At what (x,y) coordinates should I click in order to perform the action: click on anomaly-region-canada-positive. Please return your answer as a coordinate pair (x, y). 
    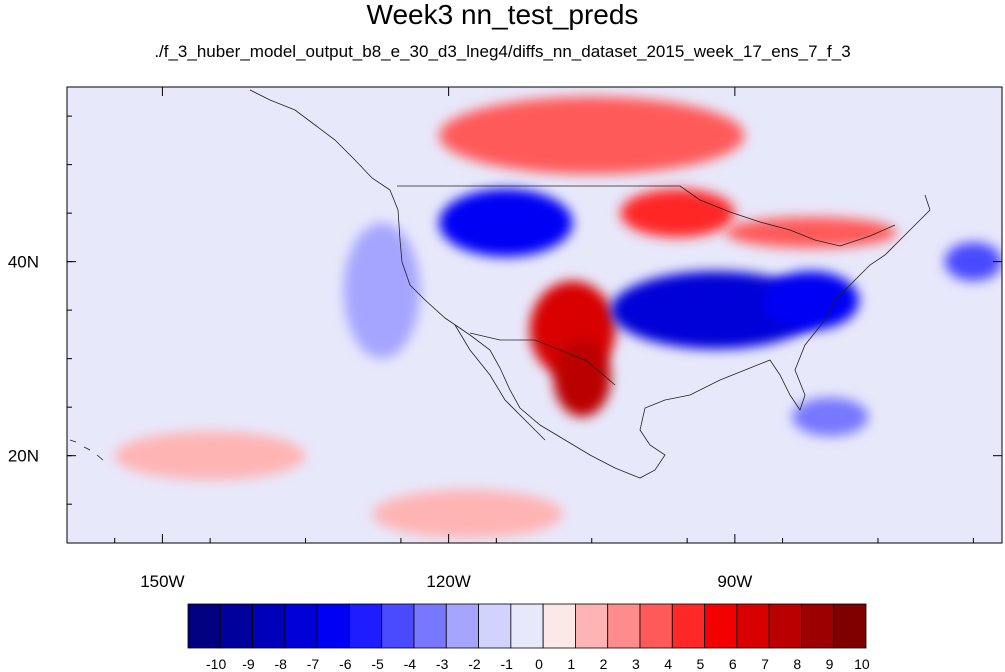
    Looking at the image, I should click on (592, 135).